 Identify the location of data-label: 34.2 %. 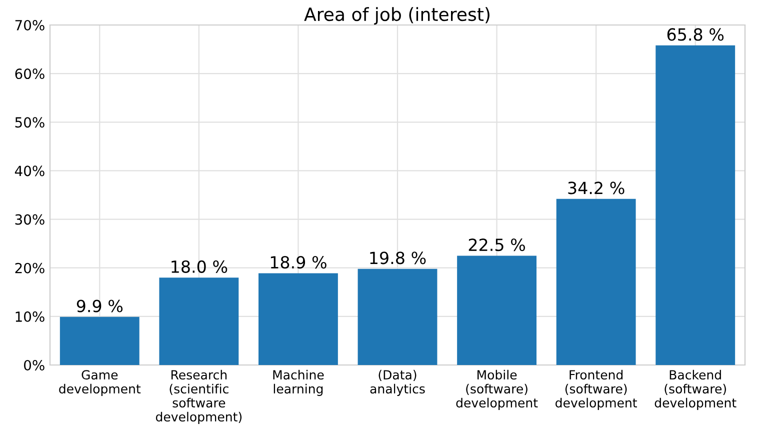
(596, 188).